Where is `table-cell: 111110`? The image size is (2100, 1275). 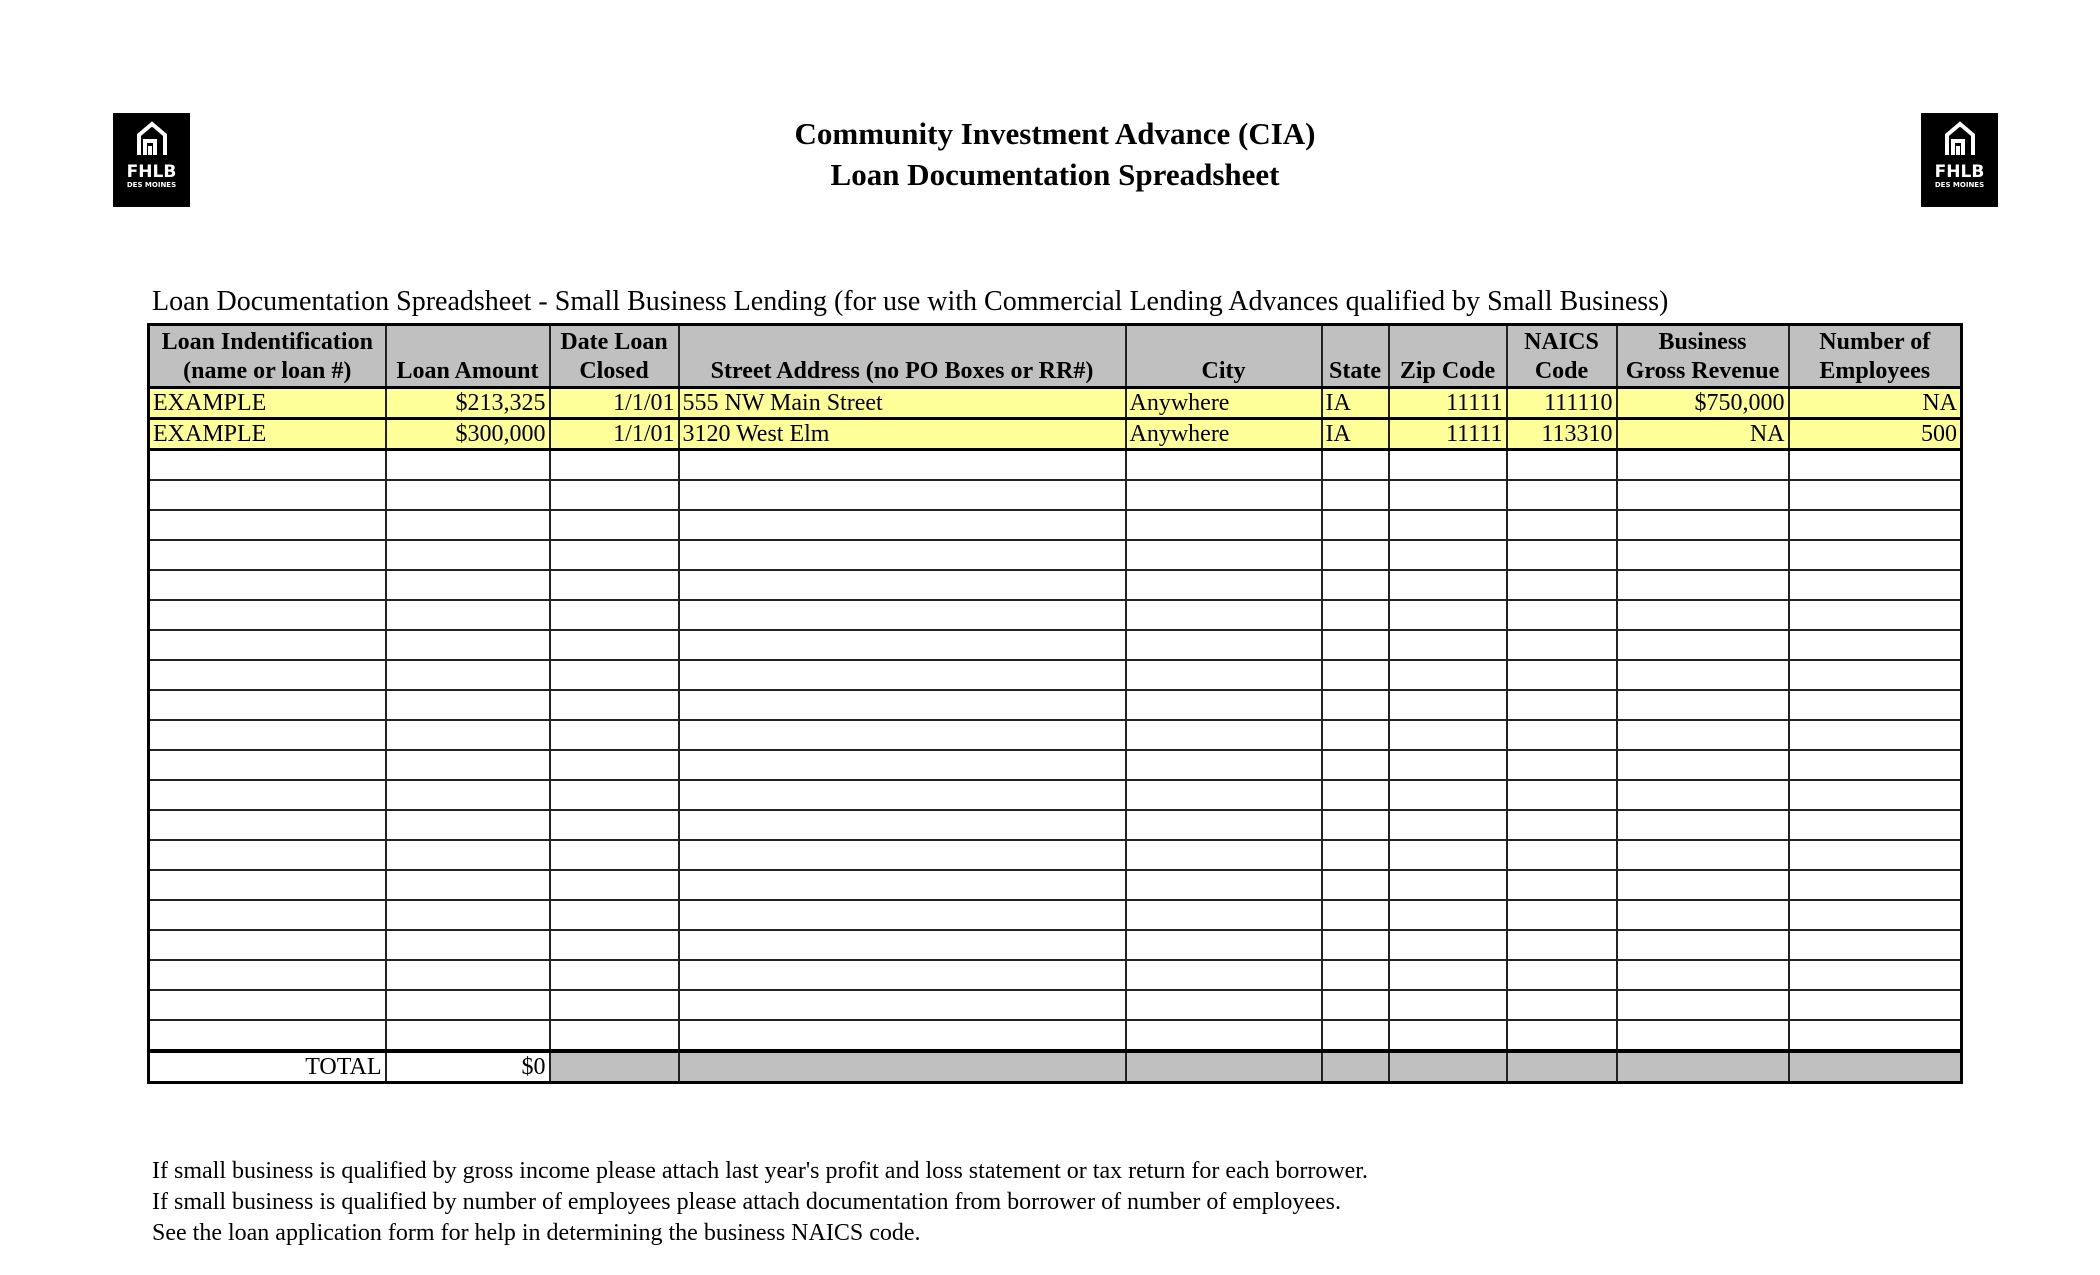 table-cell: 111110 is located at coordinates (1561, 403).